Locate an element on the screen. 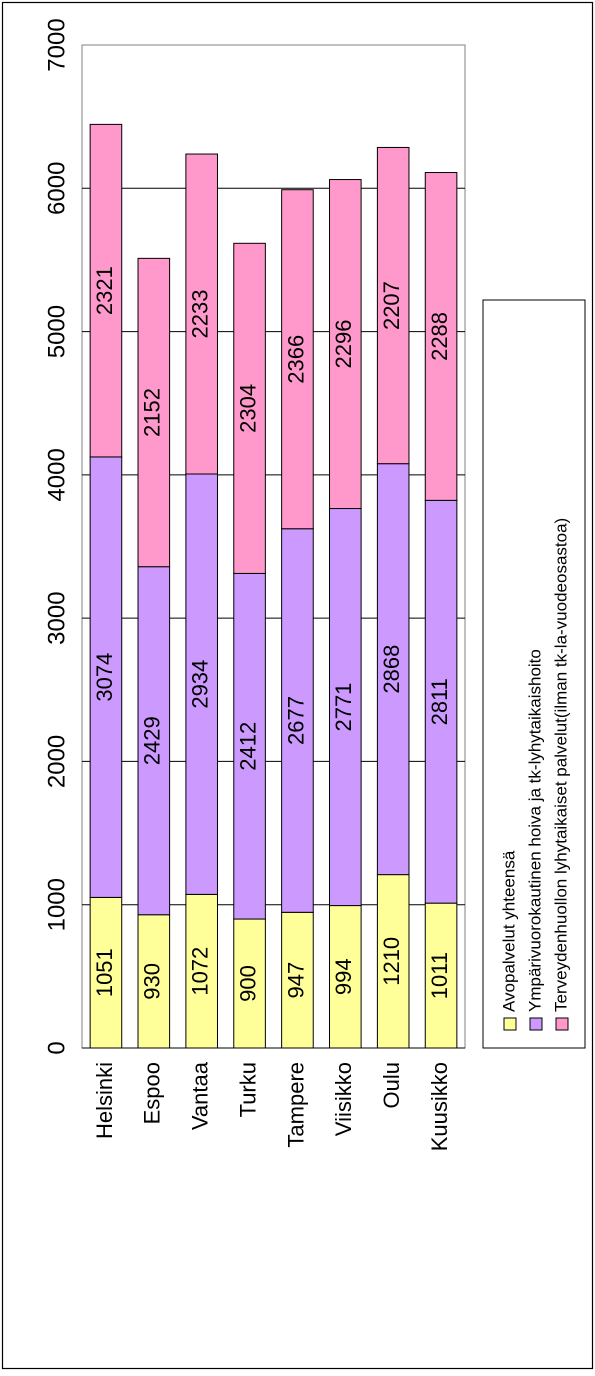 This screenshot has width=595, height=1376. legend-label-0: Avopalvelut yhteensä is located at coordinates (508, 931).